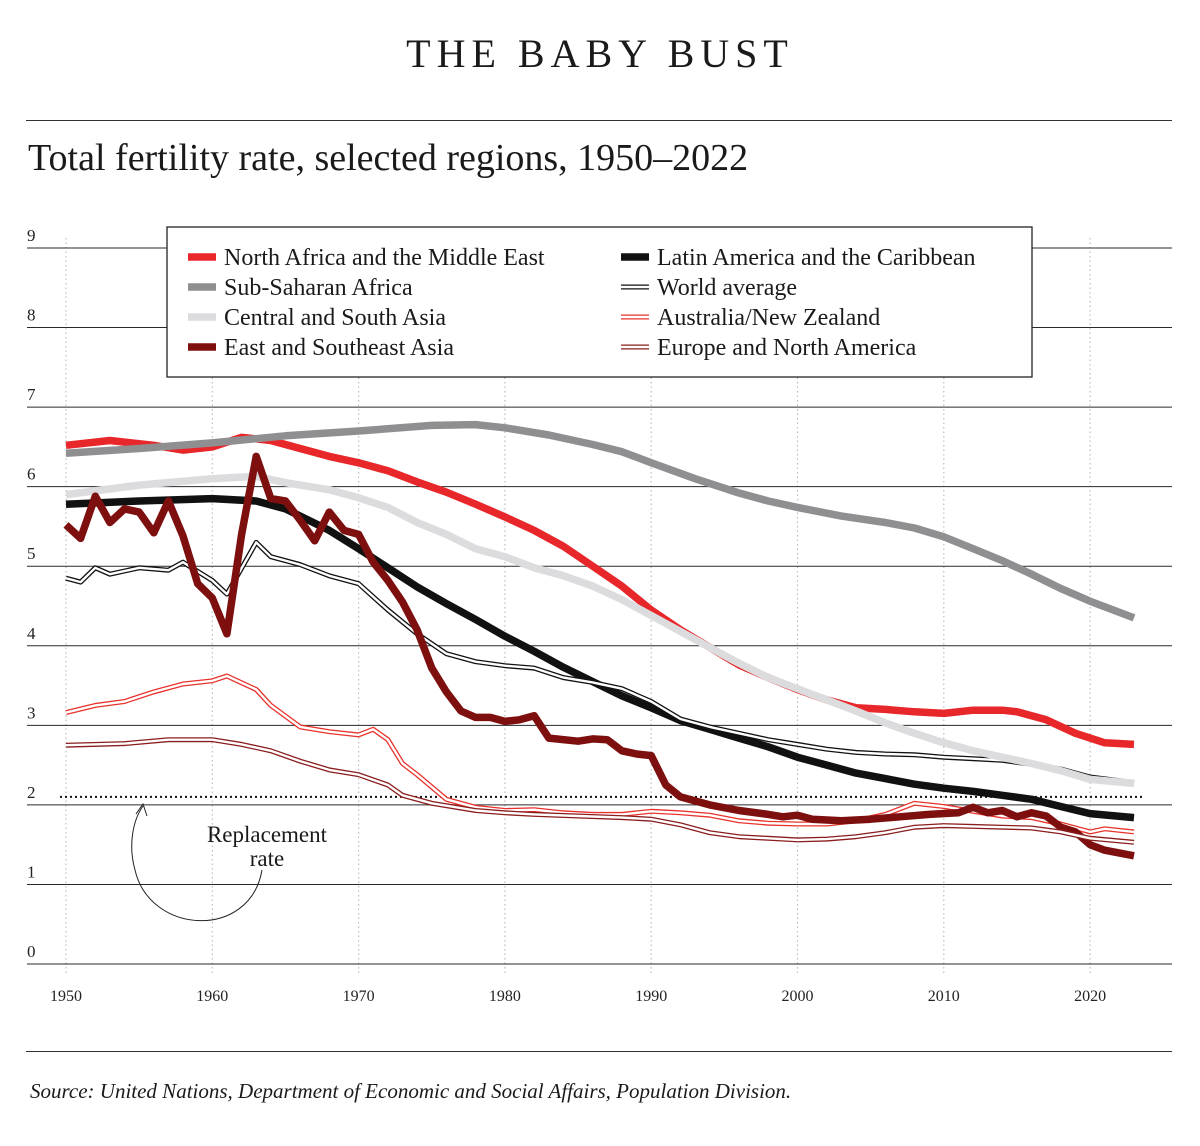 This screenshot has width=1200, height=1146. What do you see at coordinates (141, 809) in the screenshot?
I see `annotation-arrowhead` at bounding box center [141, 809].